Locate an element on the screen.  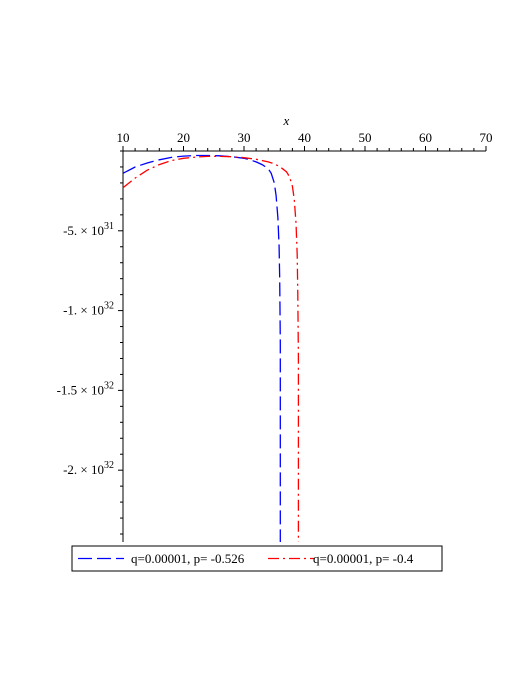
y-tick-label: -1. × 1032 is located at coordinates (88, 309).